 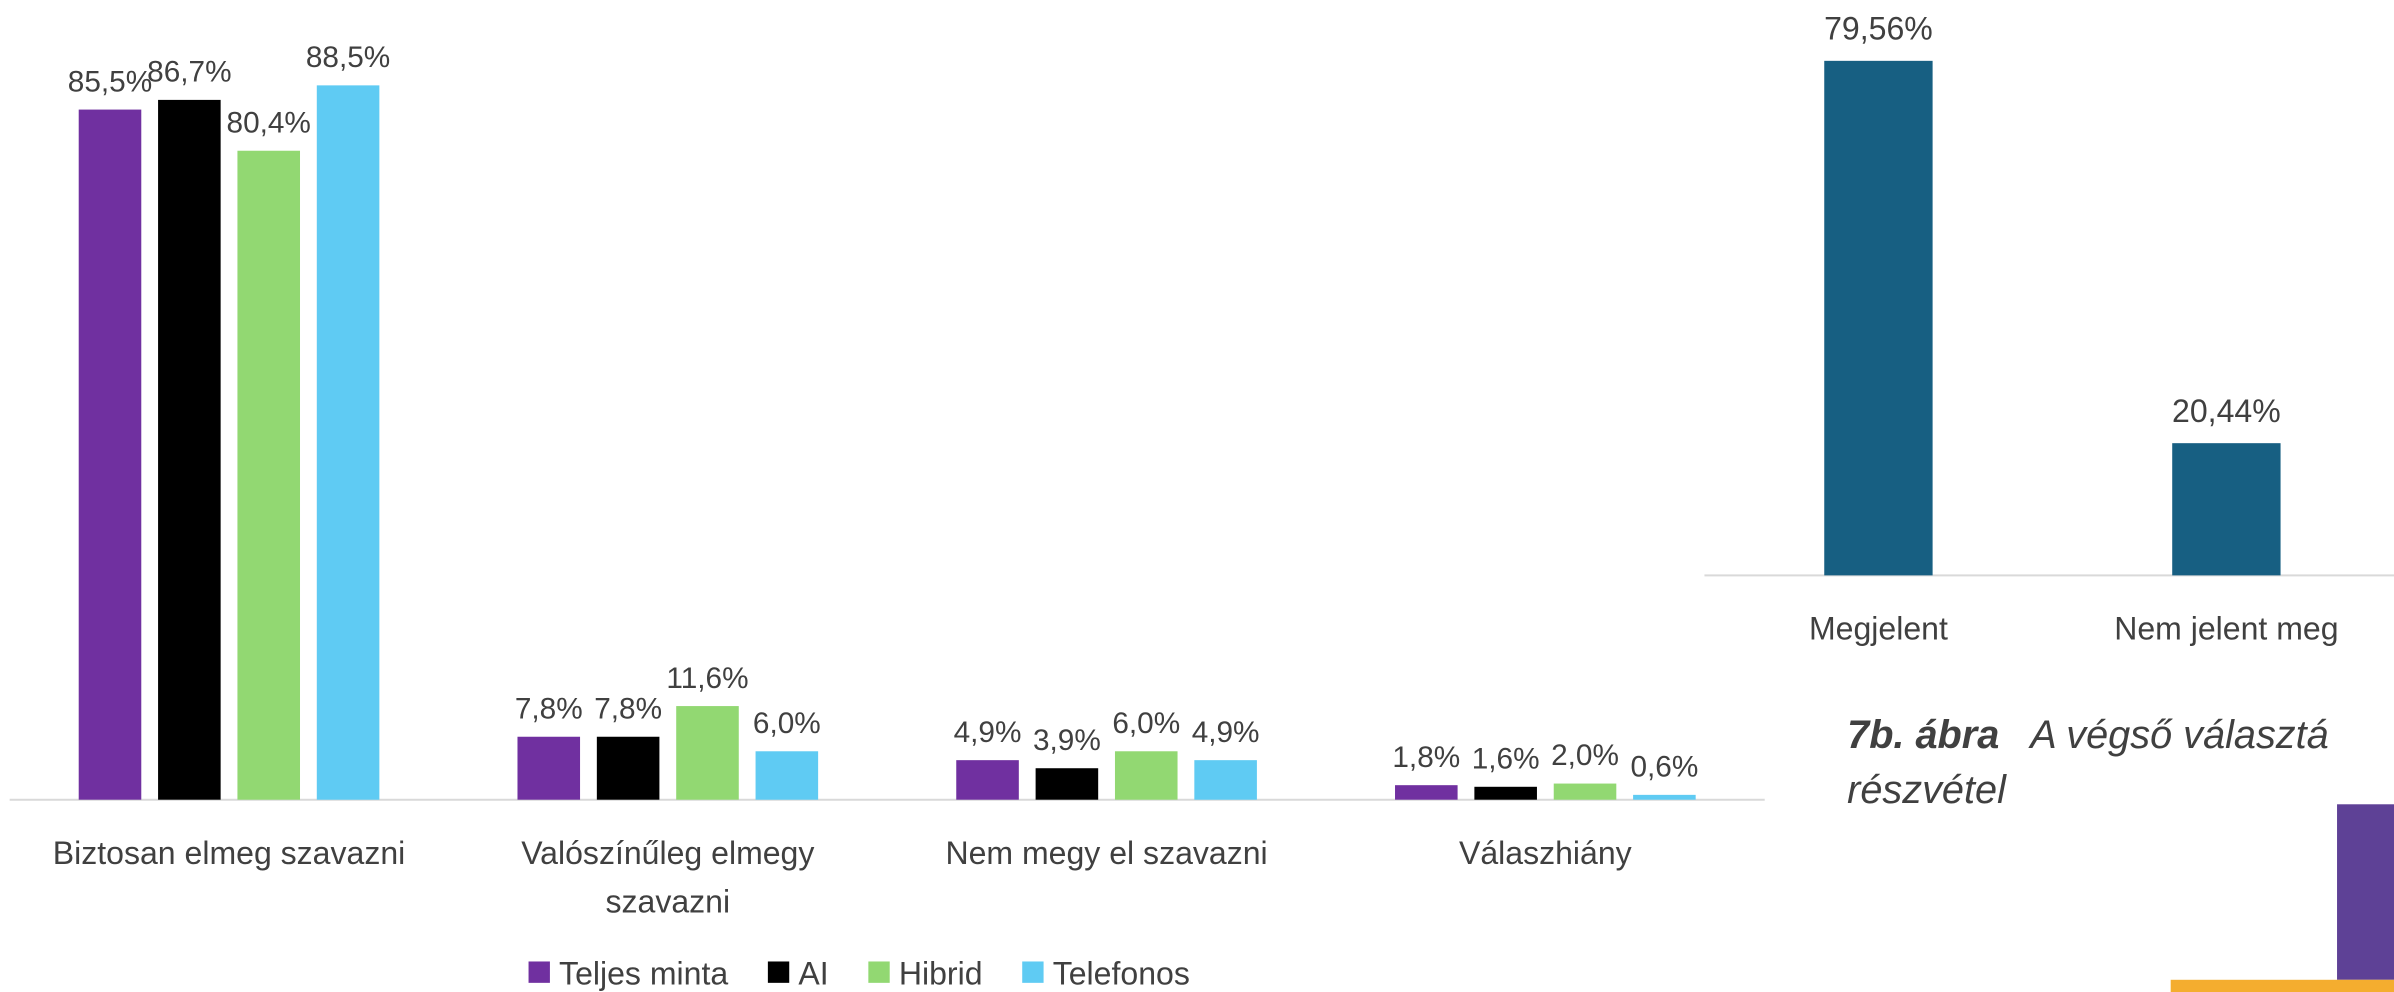 I want to click on data-label: 2,0%, so click(x=1585, y=755).